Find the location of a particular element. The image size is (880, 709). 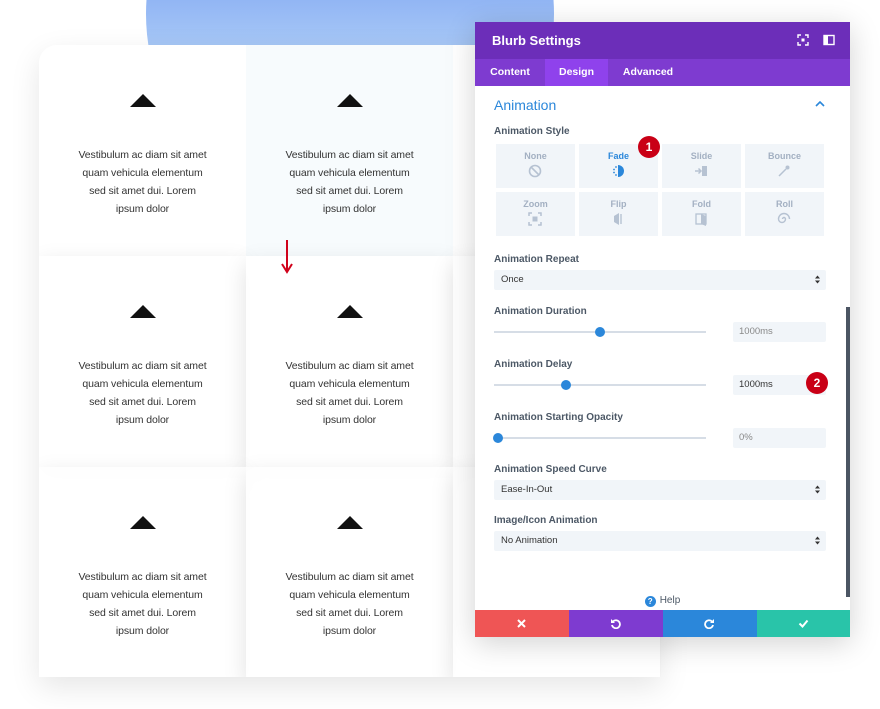

animation-option-bounce: Bounce is located at coordinates (784, 166).